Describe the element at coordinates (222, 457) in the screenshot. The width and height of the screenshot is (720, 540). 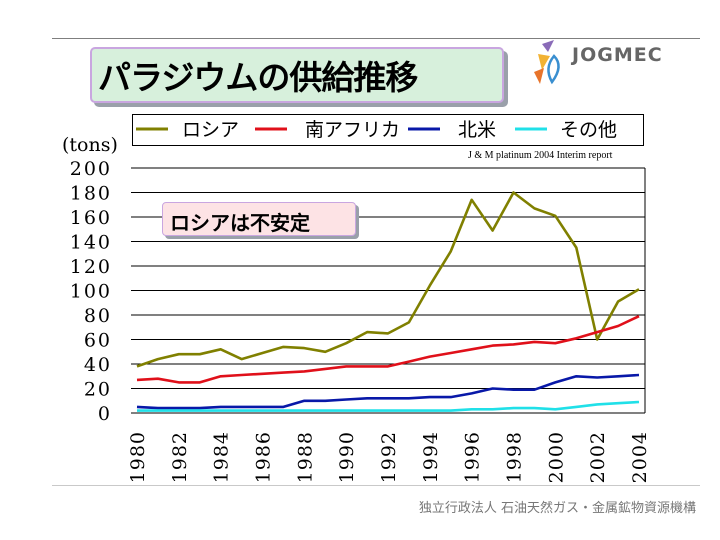
I see `x-tick-label: 1984` at that location.